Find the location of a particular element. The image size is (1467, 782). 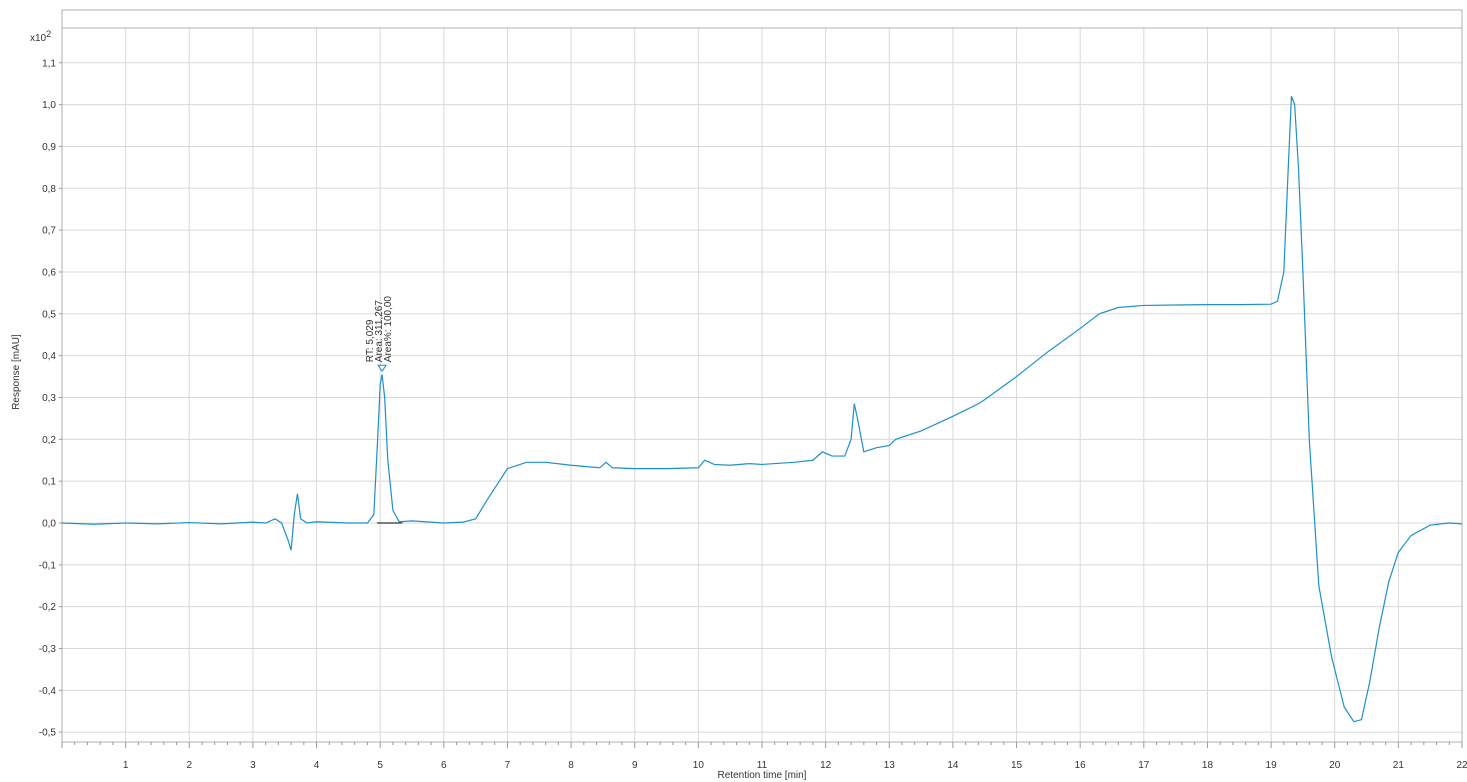

x-tick-label: 4 is located at coordinates (317, 765).